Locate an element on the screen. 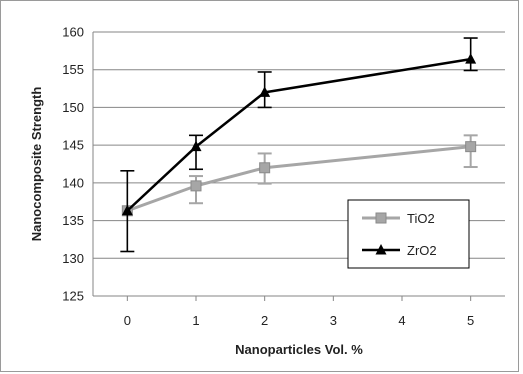 This screenshot has height=374, width=523. legend-label: TiO2 is located at coordinates (421, 218).